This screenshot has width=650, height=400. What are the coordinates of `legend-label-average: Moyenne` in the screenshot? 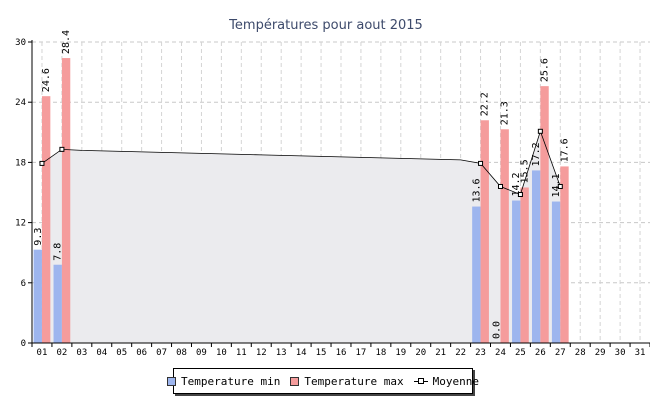 It's located at (456, 381).